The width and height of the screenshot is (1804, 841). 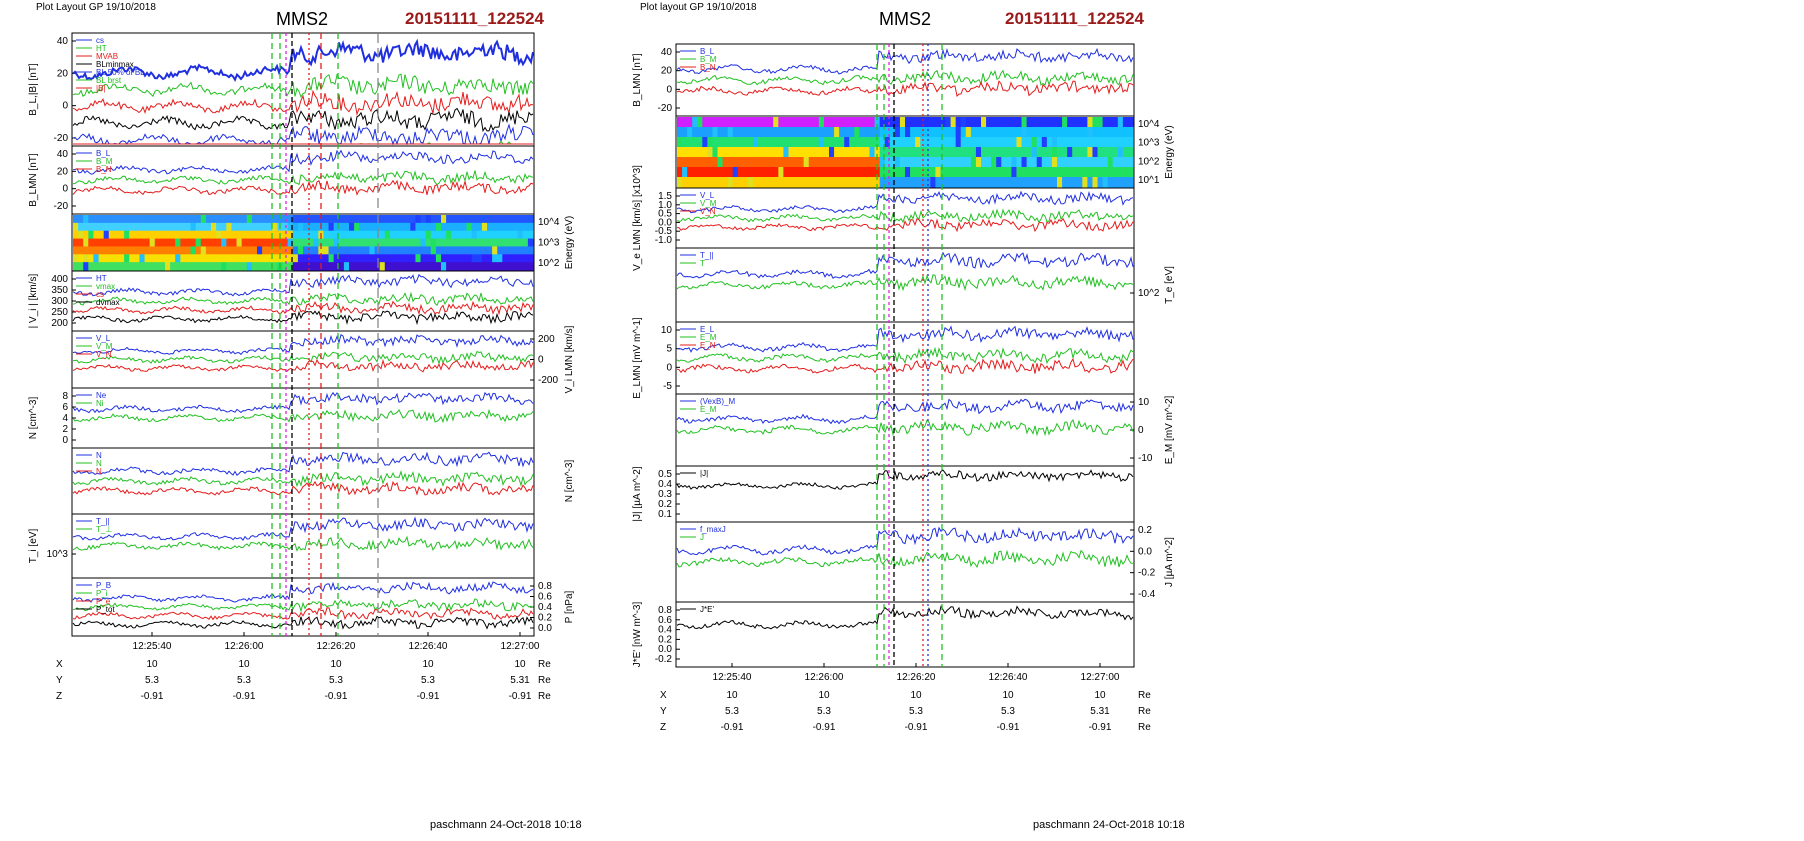 I want to click on orbit-row-name: X, so click(x=59, y=664).